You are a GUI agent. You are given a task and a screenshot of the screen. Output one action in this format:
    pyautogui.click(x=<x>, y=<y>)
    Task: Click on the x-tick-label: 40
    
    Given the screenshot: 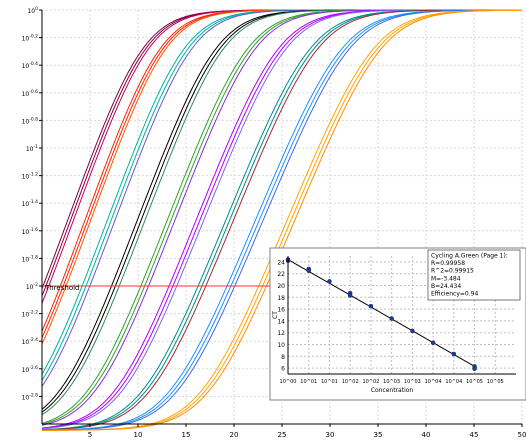 What is the action you would take?
    pyautogui.click(x=426, y=435)
    